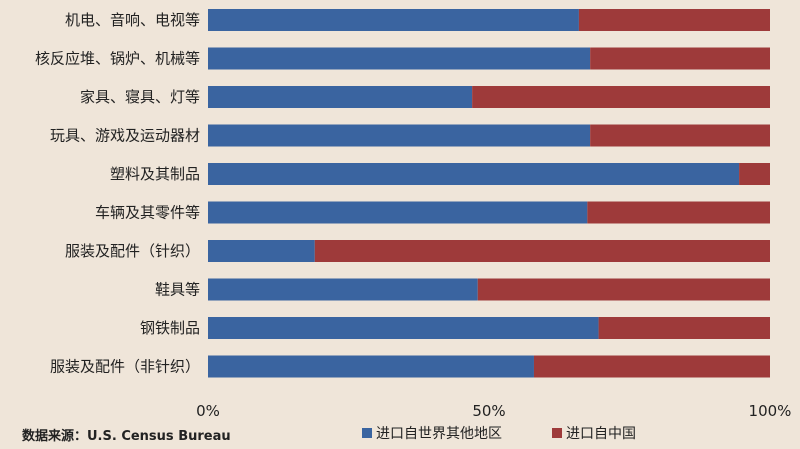 This screenshot has height=449, width=800. Describe the element at coordinates (770, 411) in the screenshot. I see `x-tick-label: 100%` at that location.